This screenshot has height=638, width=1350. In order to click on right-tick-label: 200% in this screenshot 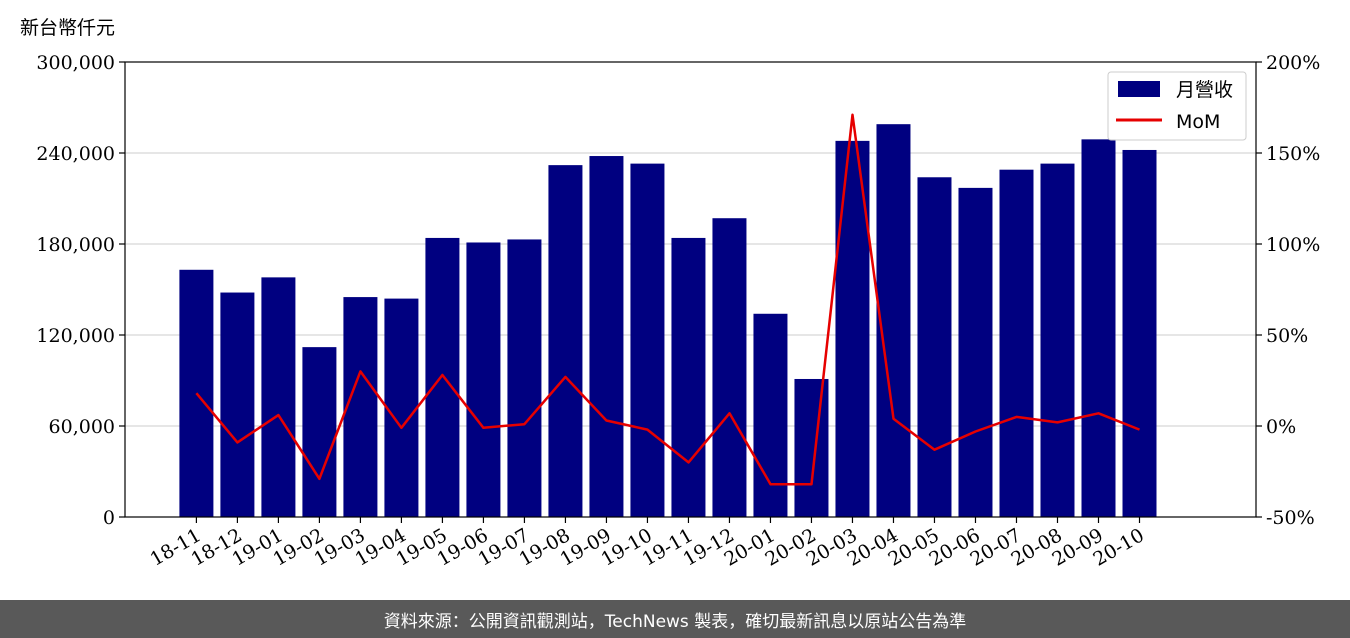, I will do `click(1293, 63)`.